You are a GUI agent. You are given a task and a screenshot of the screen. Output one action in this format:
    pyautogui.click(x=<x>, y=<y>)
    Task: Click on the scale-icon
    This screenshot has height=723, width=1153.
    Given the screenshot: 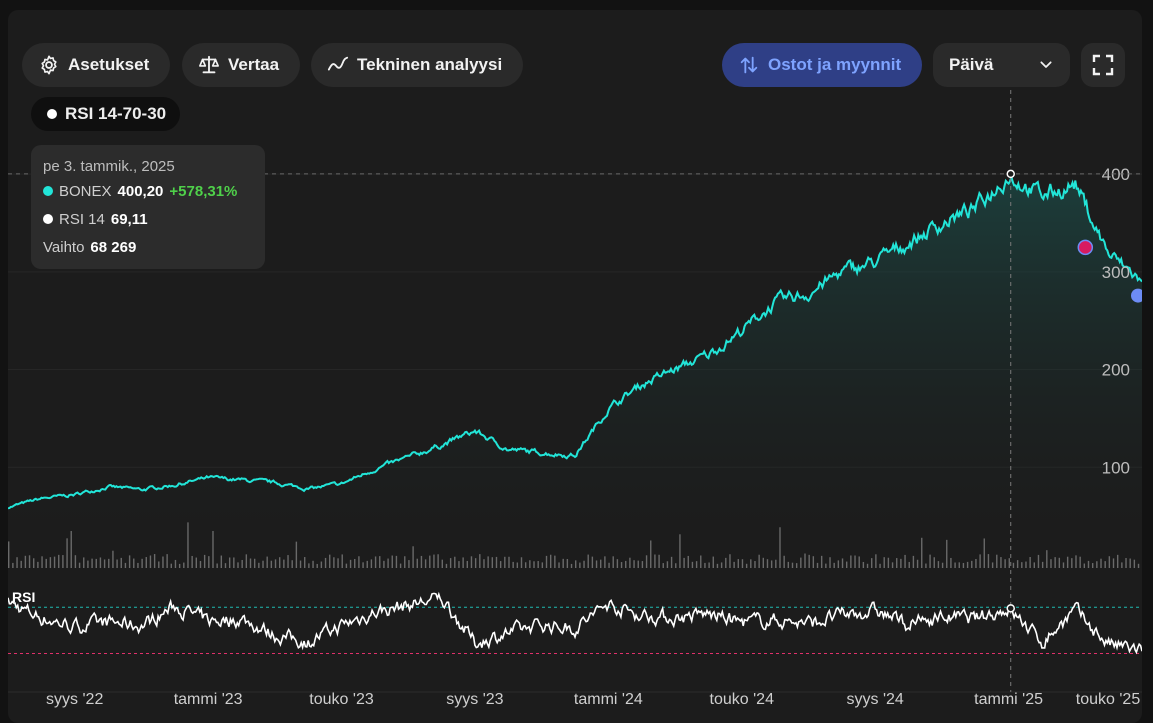 What is the action you would take?
    pyautogui.click(x=209, y=64)
    